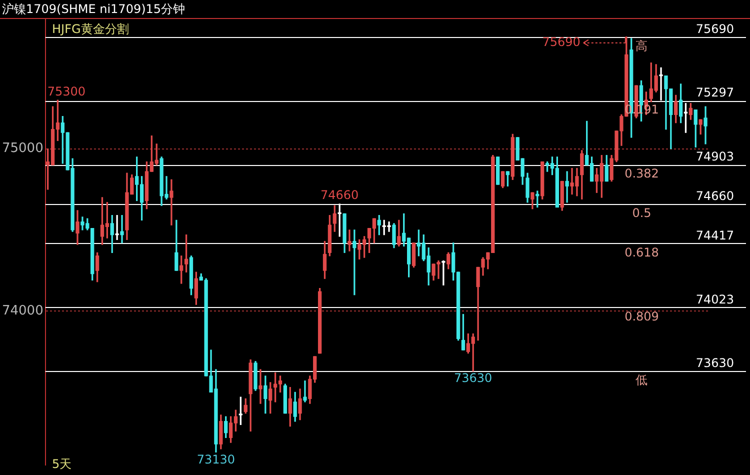  I want to click on annotation: 高, so click(642, 45).